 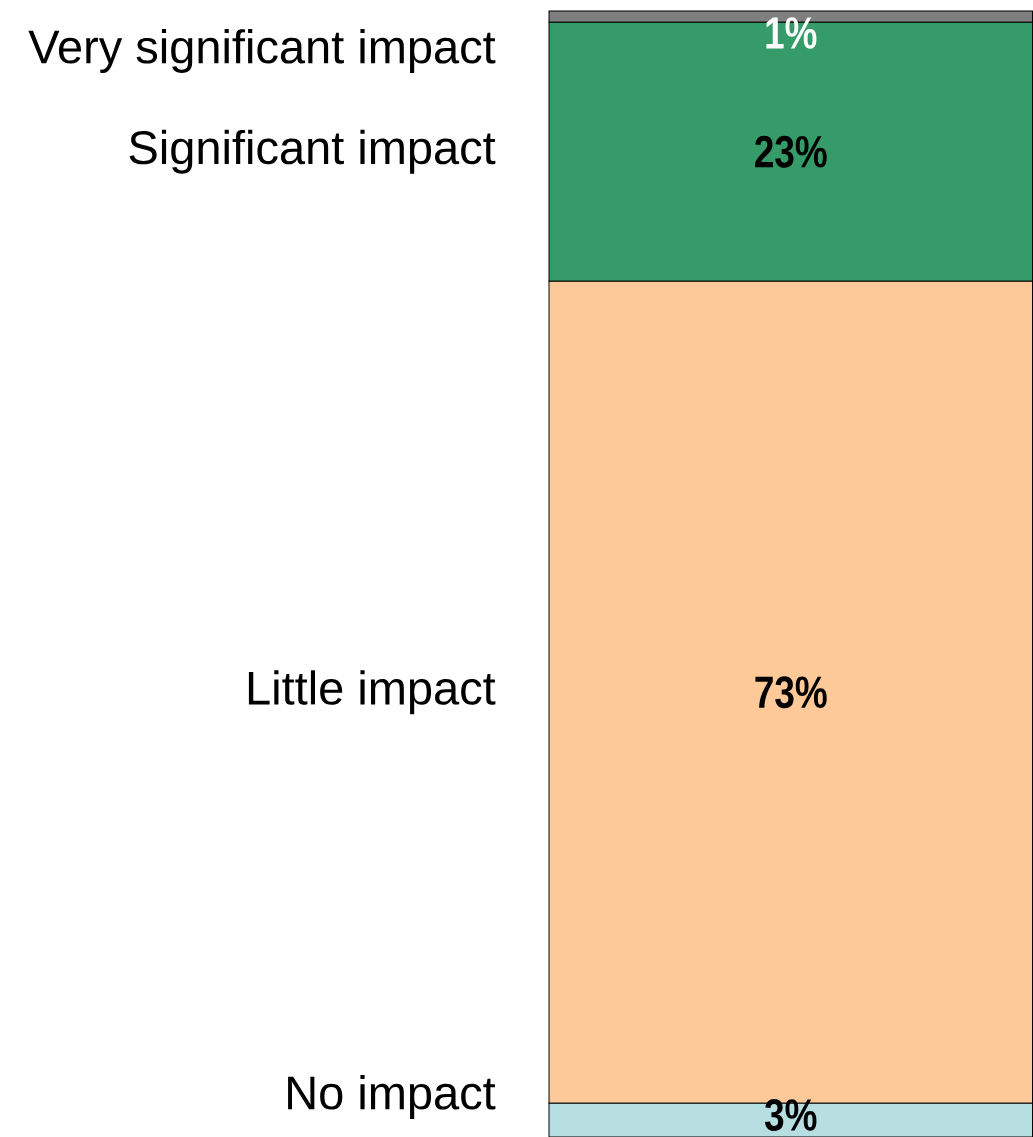 What do you see at coordinates (312, 151) in the screenshot?
I see `series-label: Significant impact` at bounding box center [312, 151].